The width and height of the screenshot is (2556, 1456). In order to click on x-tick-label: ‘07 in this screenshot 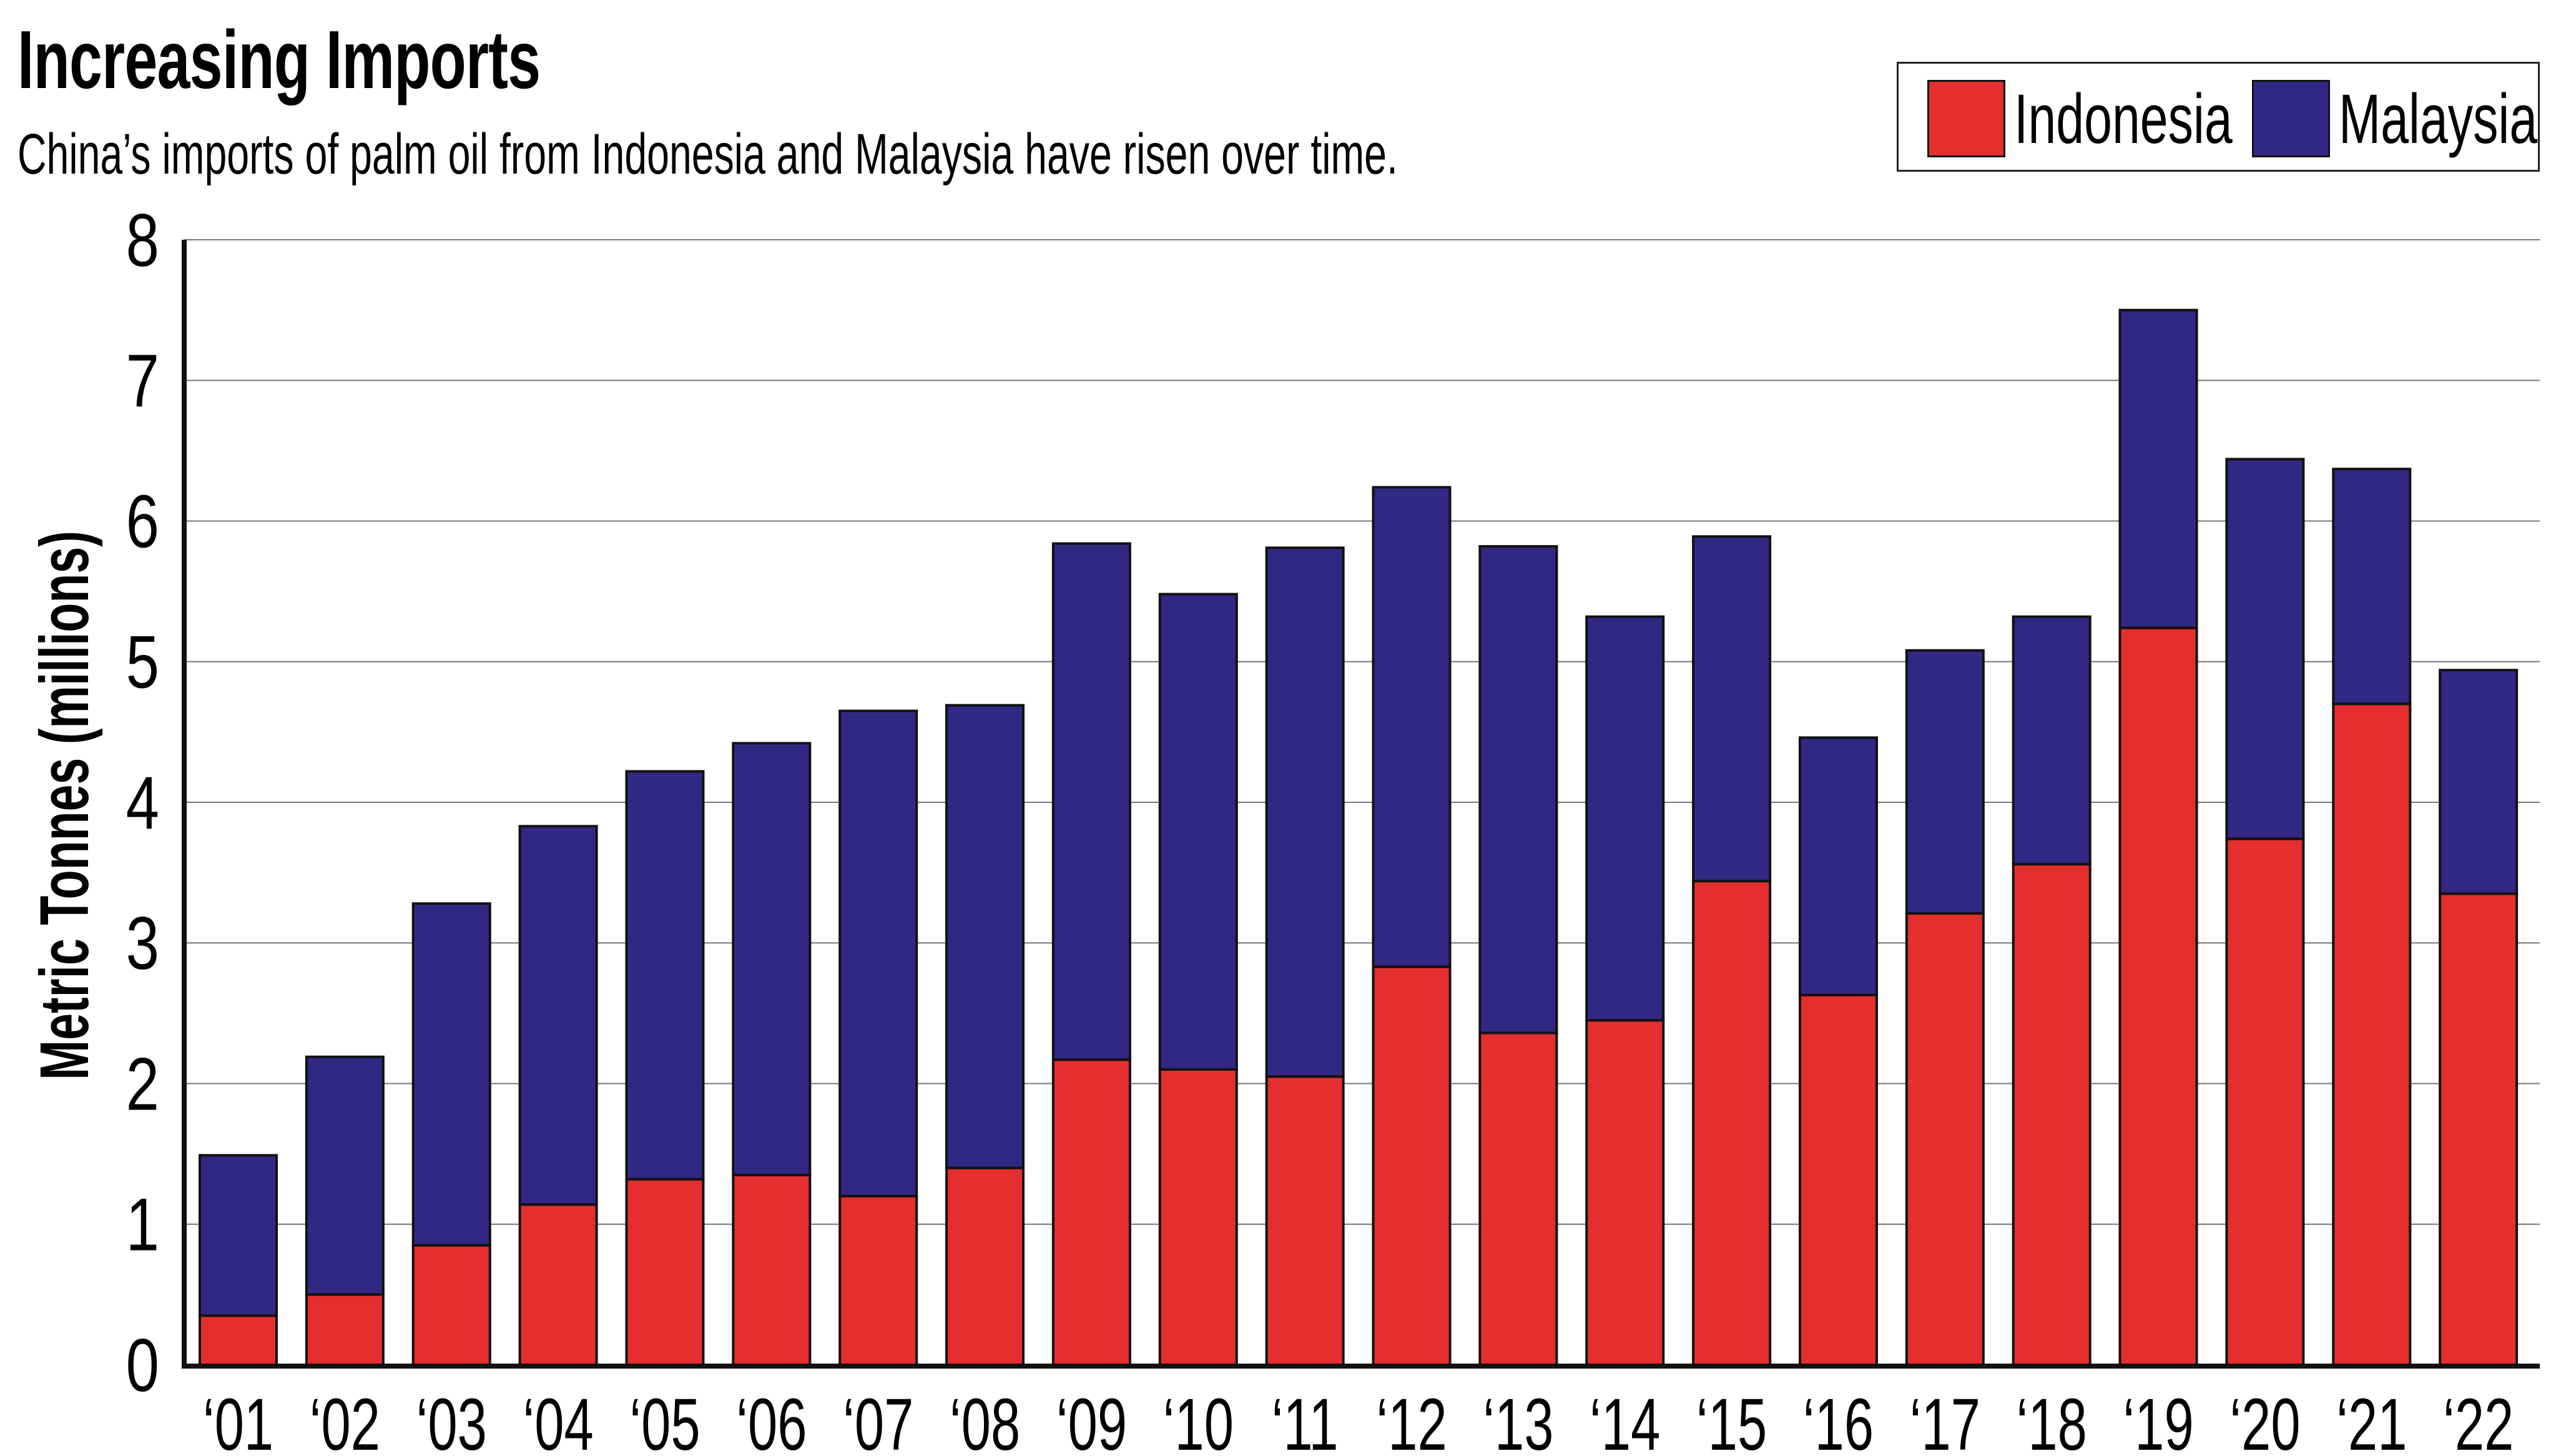, I will do `click(878, 1420)`.